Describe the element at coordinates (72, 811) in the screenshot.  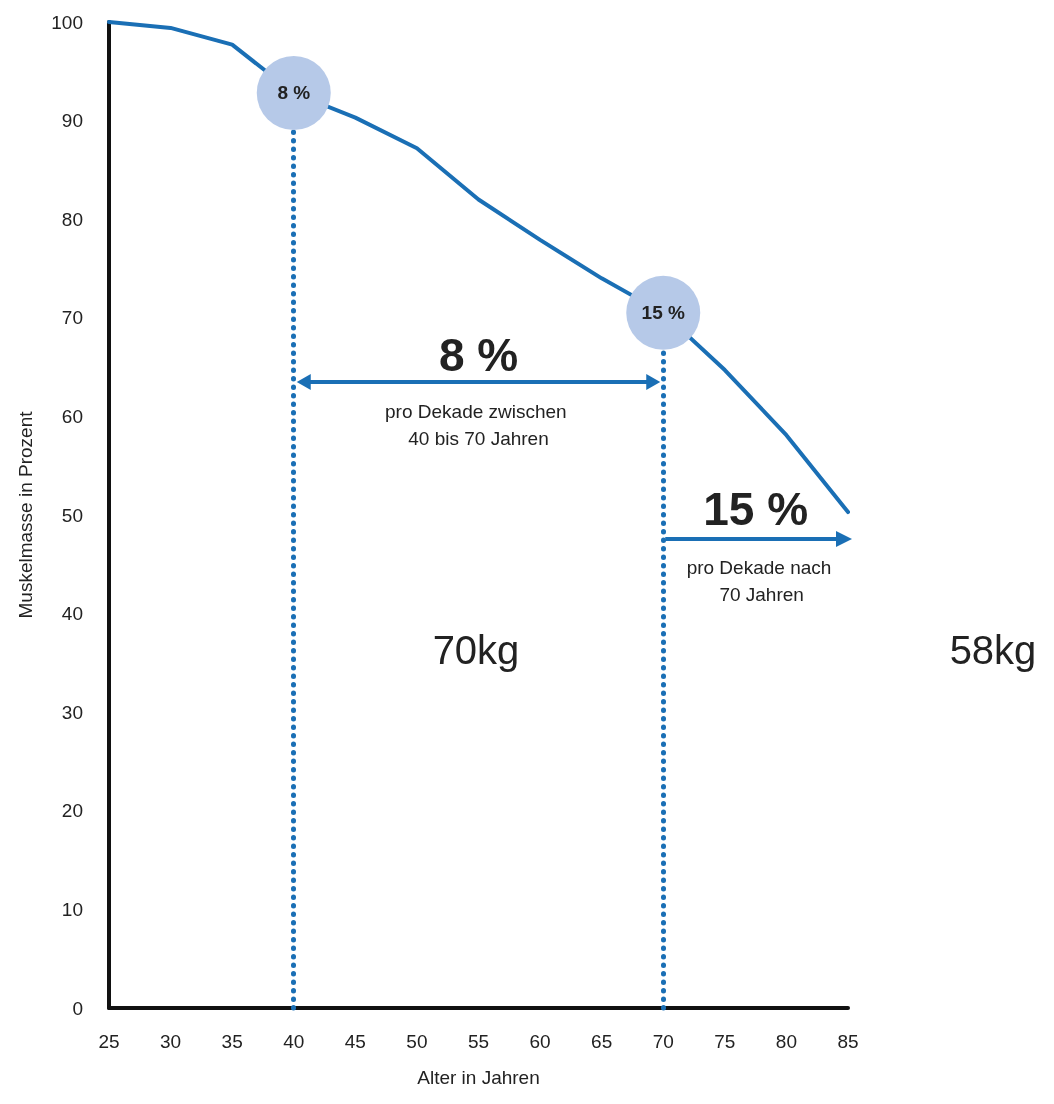
I see `y-tick-label: 20` at that location.